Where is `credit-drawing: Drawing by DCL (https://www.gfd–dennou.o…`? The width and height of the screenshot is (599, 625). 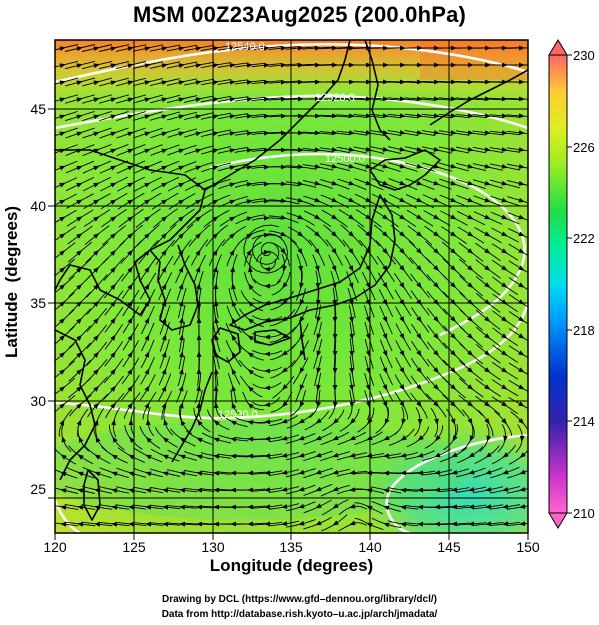 credit-drawing: Drawing by DCL (https://www.gfd–dennou.o… is located at coordinates (299, 599).